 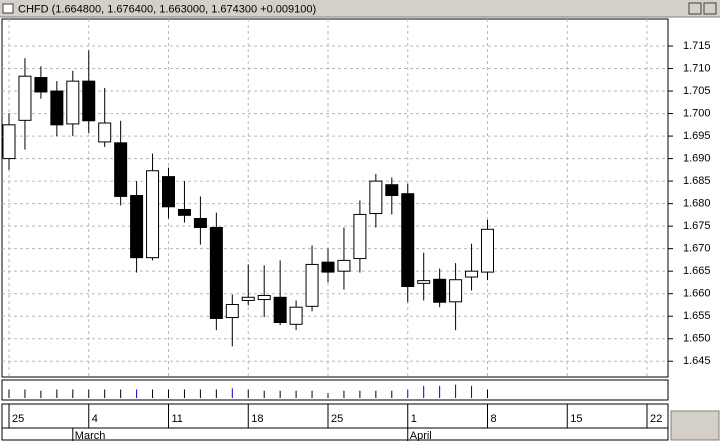 I want to click on date-frame, so click(x=335, y=422).